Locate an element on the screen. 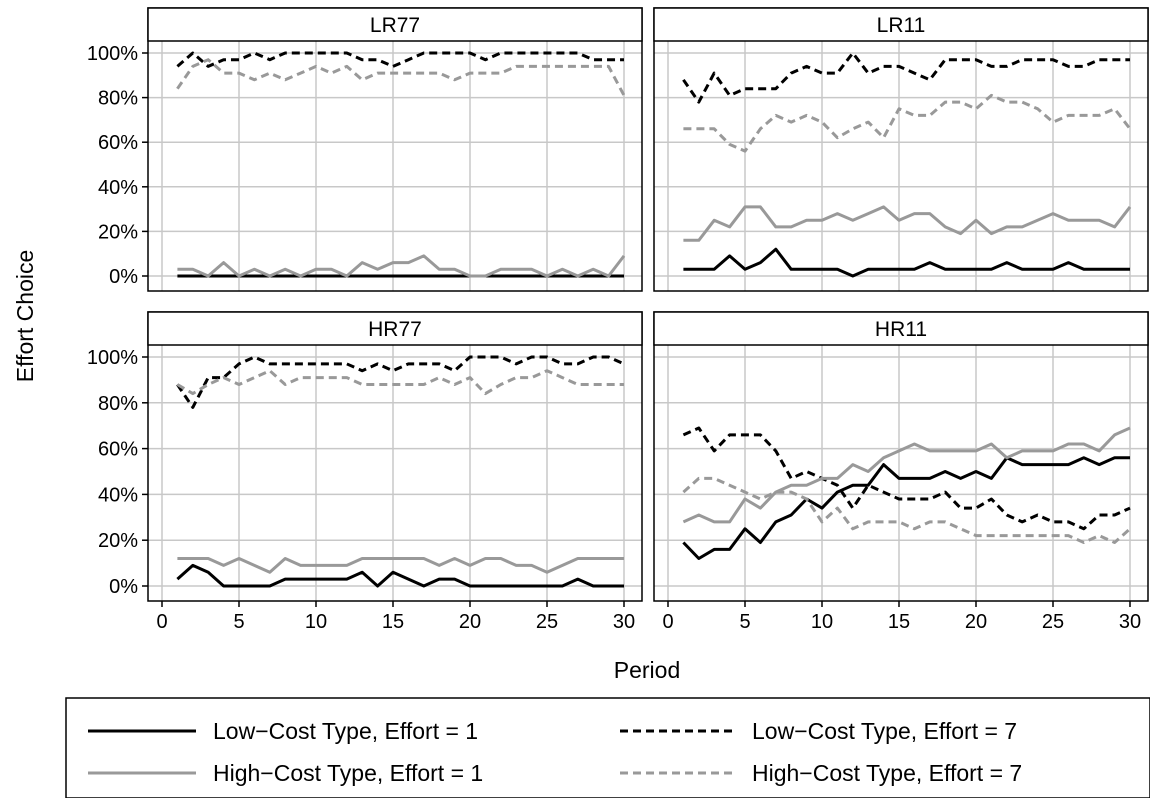 This screenshot has height=798, width=1150. legend-item-low-cost-type-effort-1: Low−Cost Type, Effort = 1 is located at coordinates (283, 731).